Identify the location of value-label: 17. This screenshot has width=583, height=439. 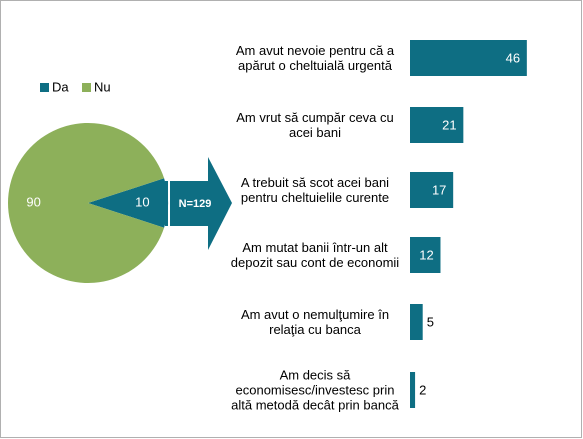
(439, 189).